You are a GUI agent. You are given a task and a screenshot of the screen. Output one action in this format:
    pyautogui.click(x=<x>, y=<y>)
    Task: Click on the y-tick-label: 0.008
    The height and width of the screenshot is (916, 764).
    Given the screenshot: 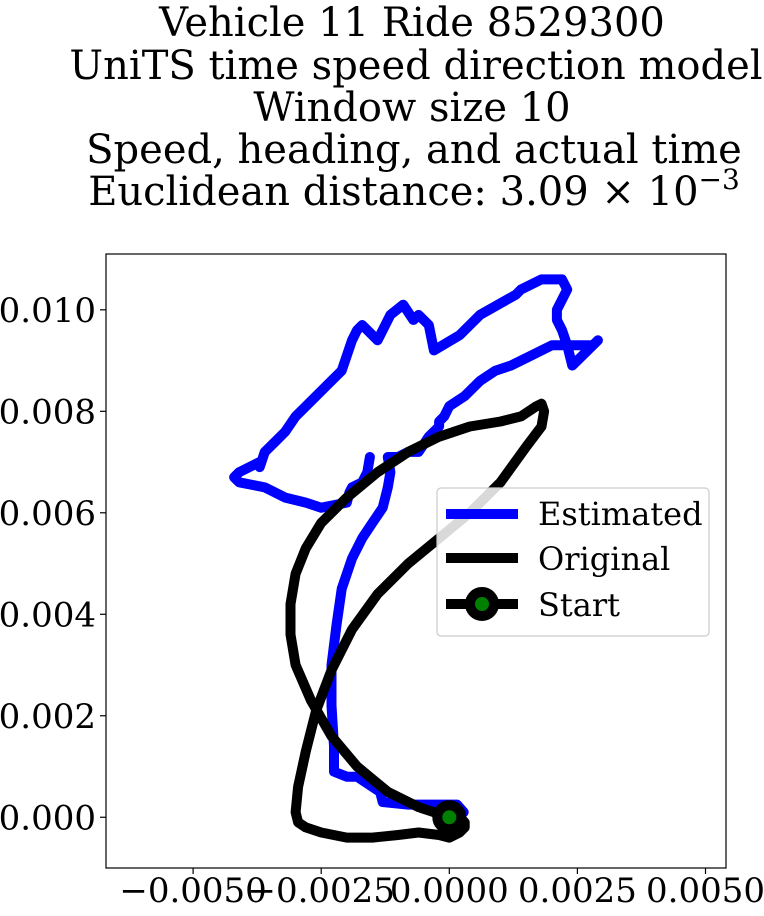 What is the action you would take?
    pyautogui.click(x=48, y=412)
    